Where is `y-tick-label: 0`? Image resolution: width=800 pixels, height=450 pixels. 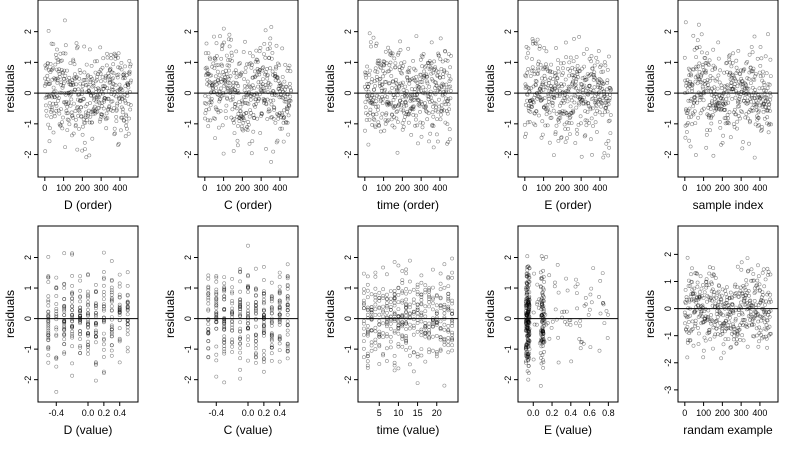
y-tick-label: 0 is located at coordinates (28, 93).